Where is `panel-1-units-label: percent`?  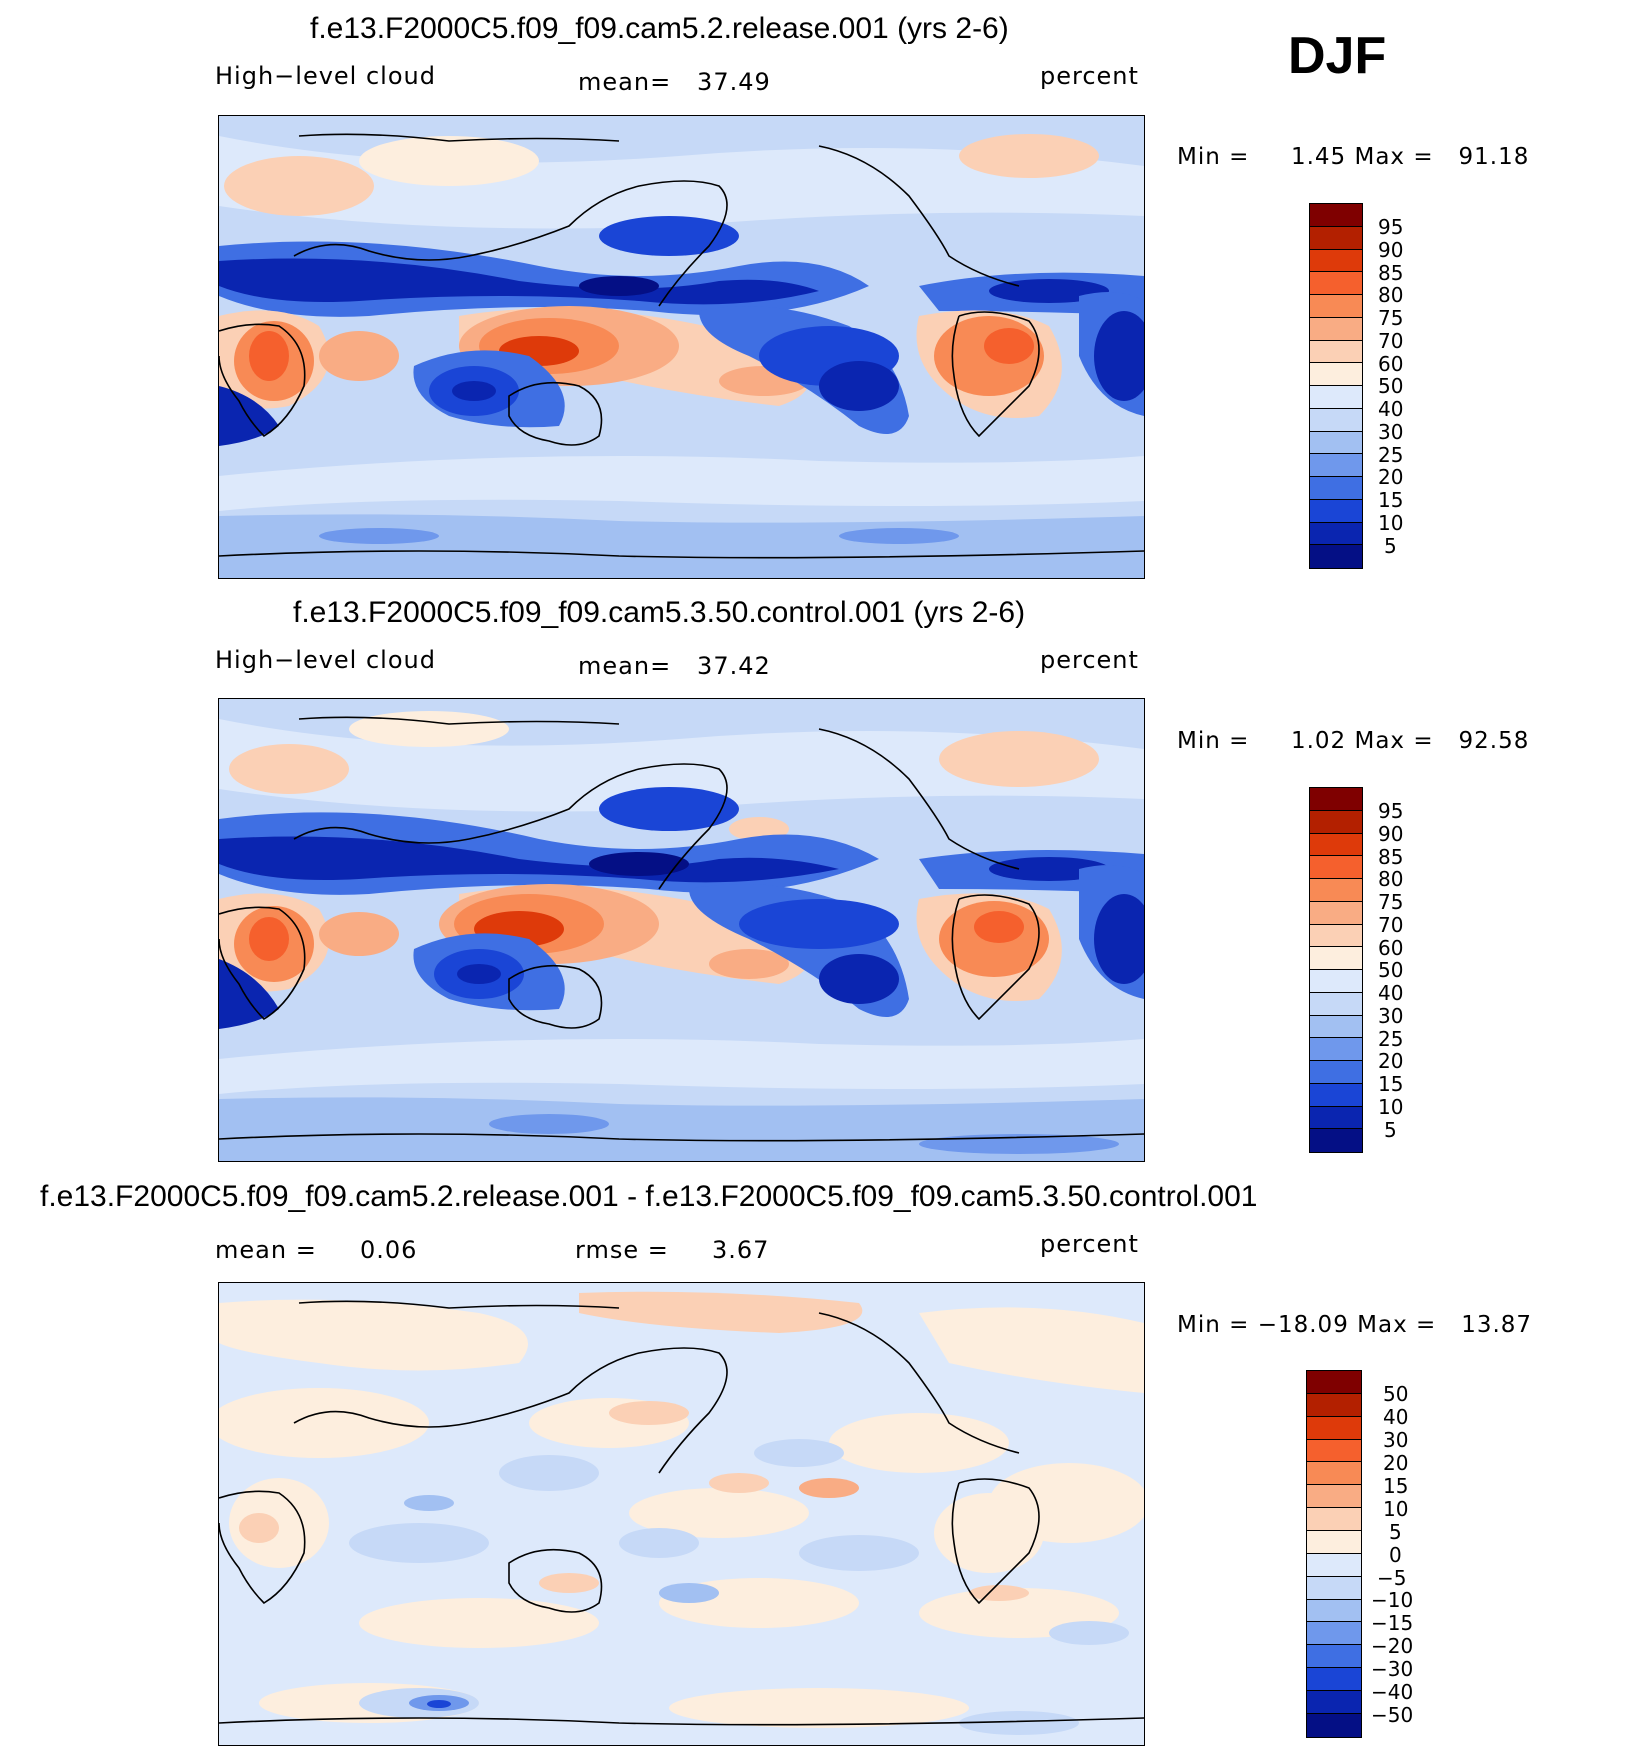
panel-1-units-label: percent is located at coordinates (1089, 76).